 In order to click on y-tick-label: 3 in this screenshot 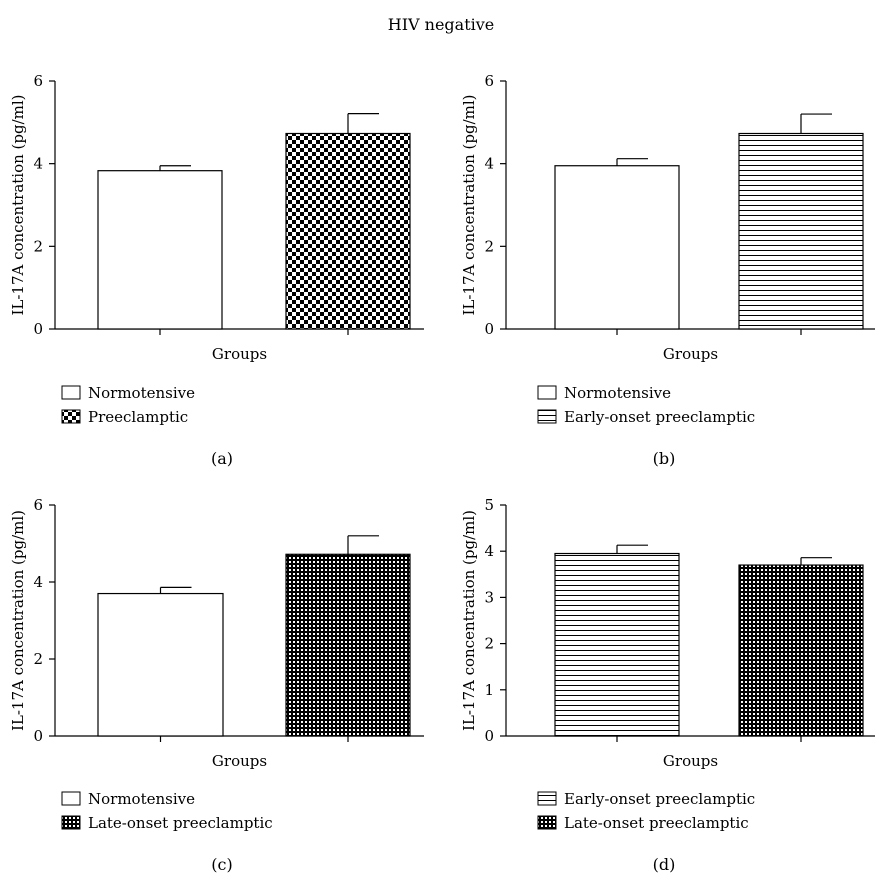, I will do `click(489, 597)`.